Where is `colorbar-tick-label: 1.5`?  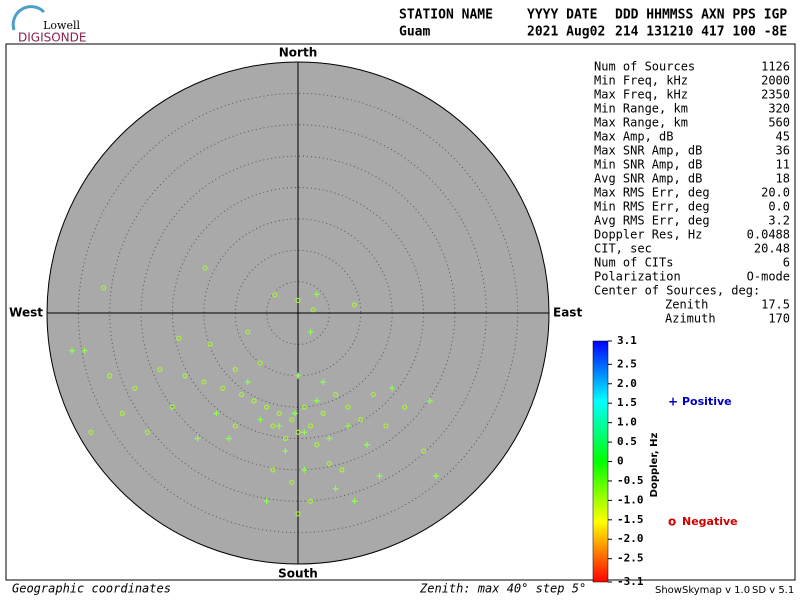 colorbar-tick-label: 1.5 is located at coordinates (627, 402).